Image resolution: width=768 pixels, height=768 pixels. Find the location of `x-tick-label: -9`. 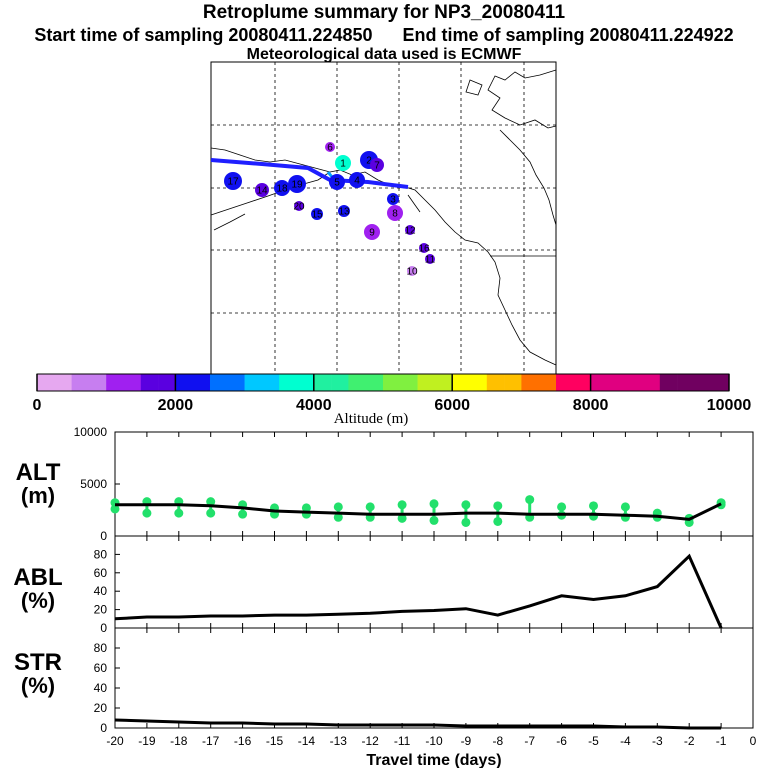

x-tick-label: -9 is located at coordinates (466, 741).